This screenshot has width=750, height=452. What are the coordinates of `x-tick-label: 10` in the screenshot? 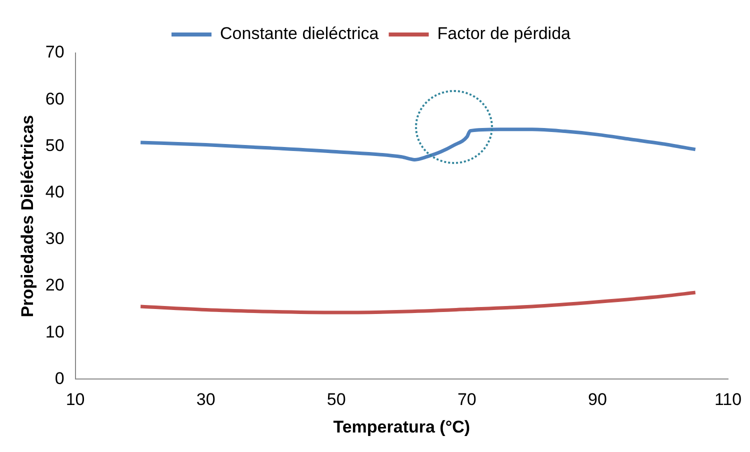 It's located at (75, 400).